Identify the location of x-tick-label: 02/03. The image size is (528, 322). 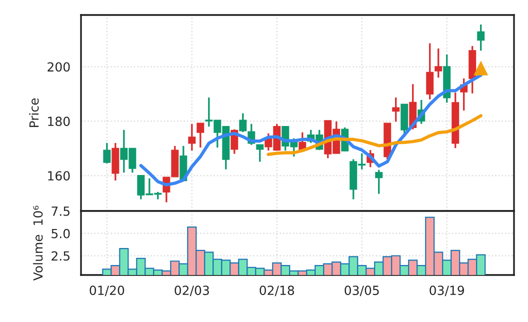
(191, 291).